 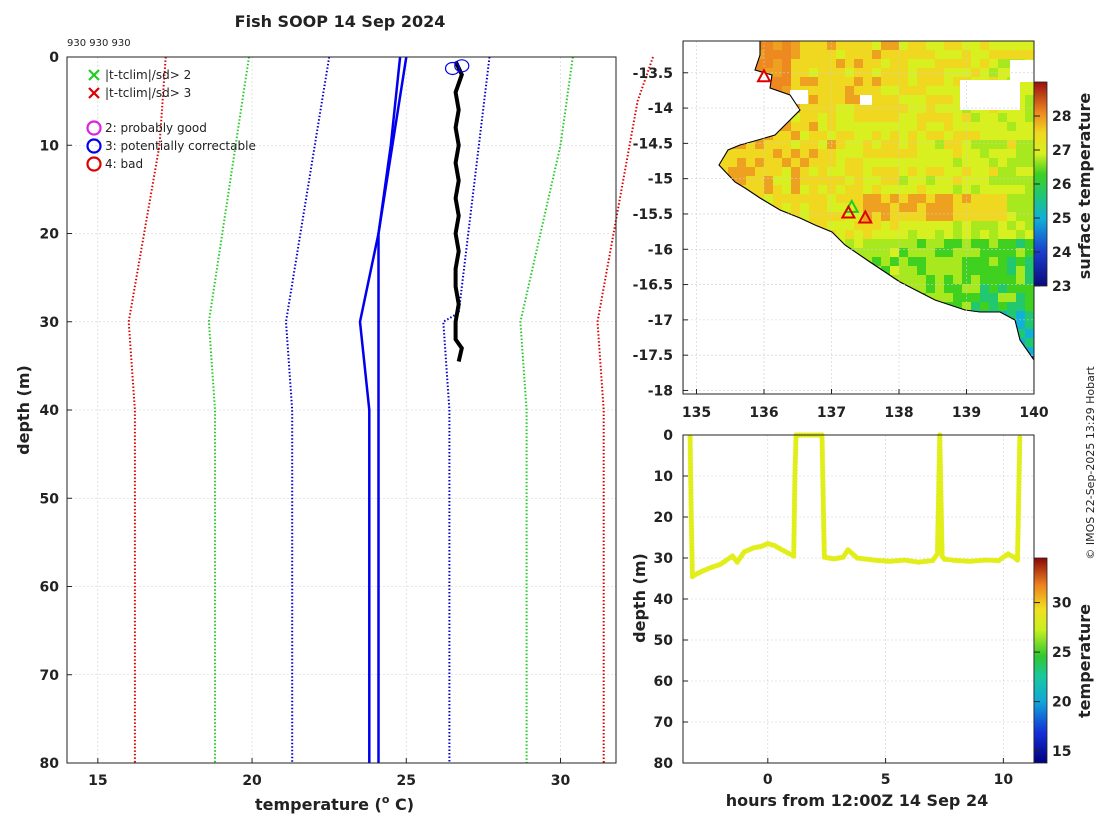 I want to click on profile-x-tick-label: 30, so click(x=561, y=781).